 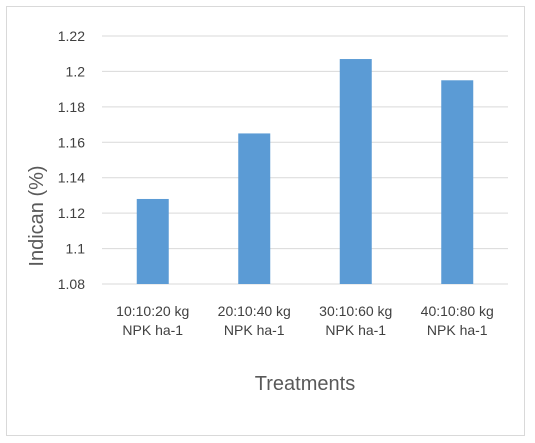 I want to click on y-tick-label: 1.14, so click(x=71, y=178).